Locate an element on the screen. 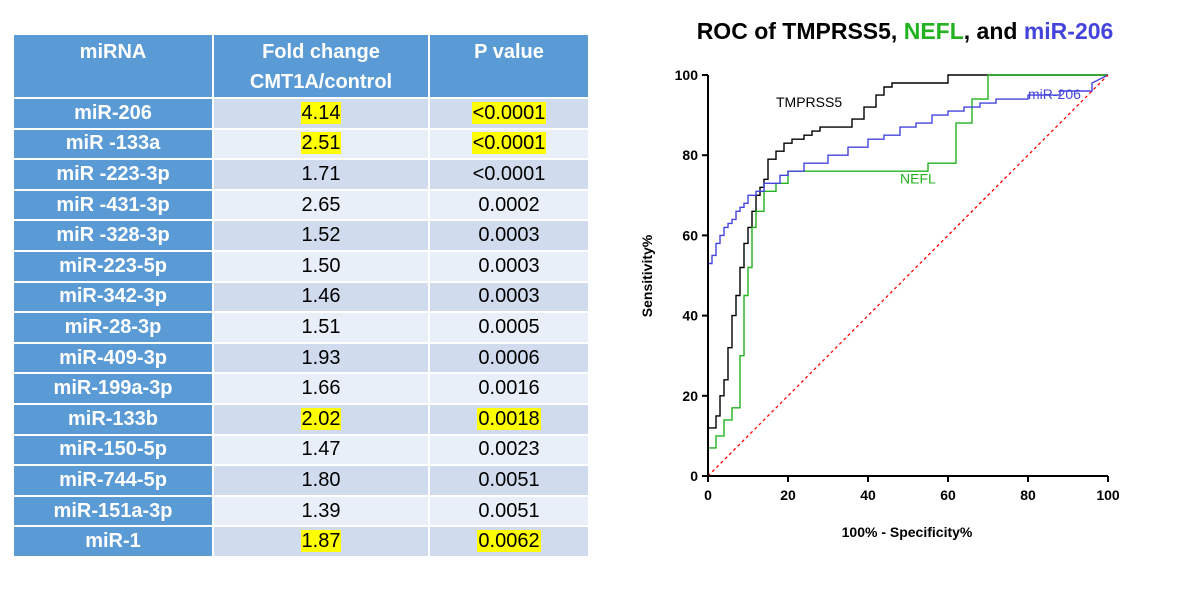 The image size is (1200, 597). fold-change-cell: 1.47 is located at coordinates (321, 450).